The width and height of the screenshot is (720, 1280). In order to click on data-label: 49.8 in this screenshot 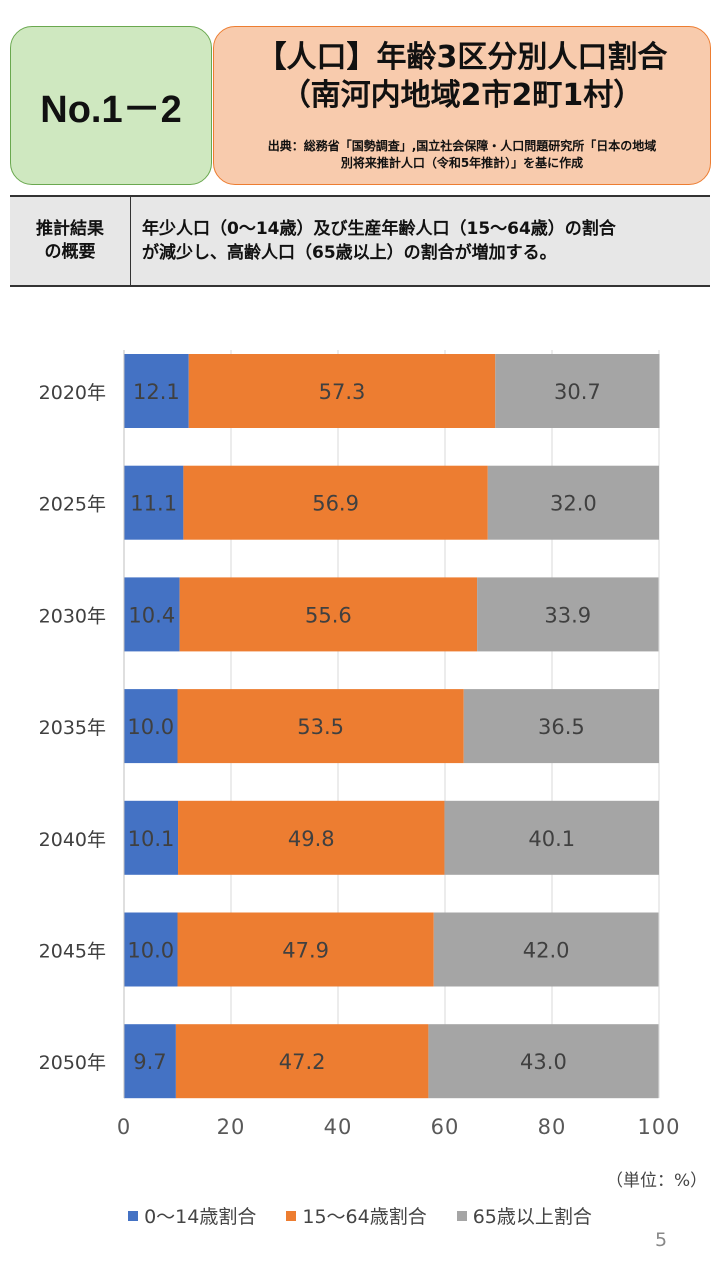, I will do `click(311, 839)`.